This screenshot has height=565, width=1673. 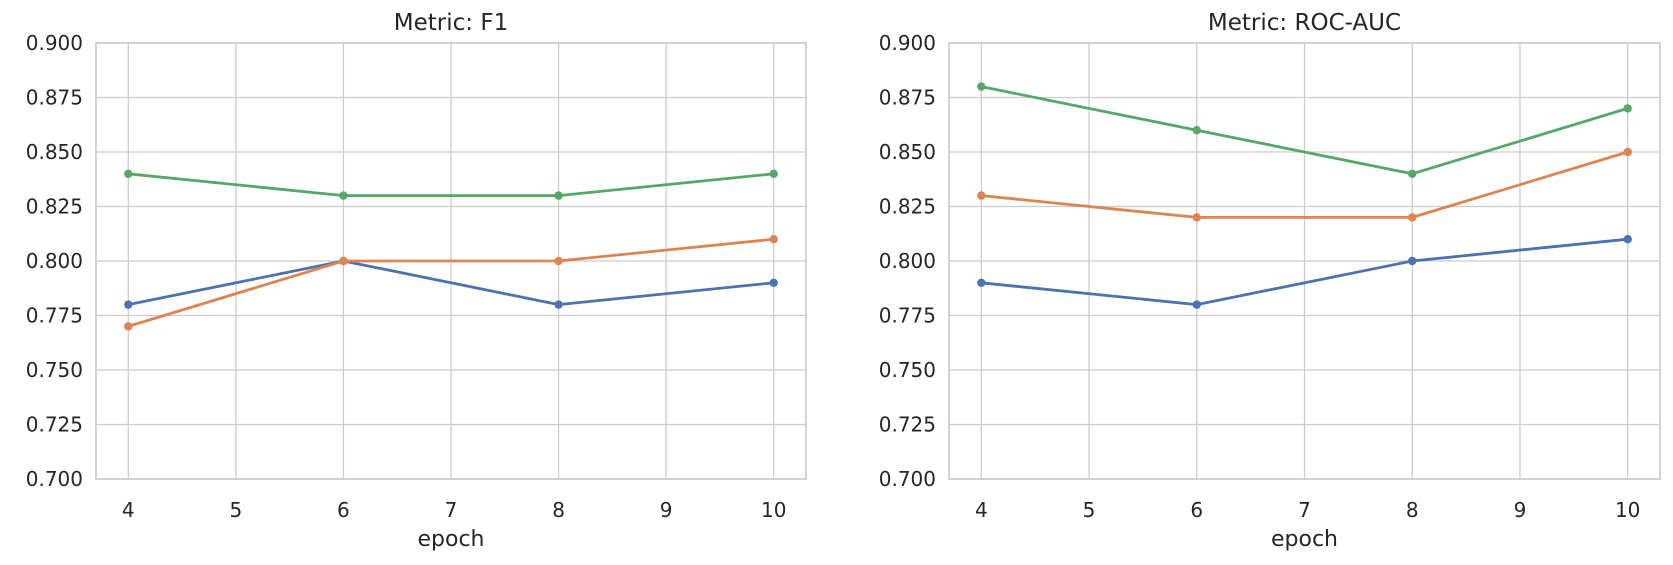 I want to click on chart-title: Metric: ROC-AUC, so click(x=1304, y=23).